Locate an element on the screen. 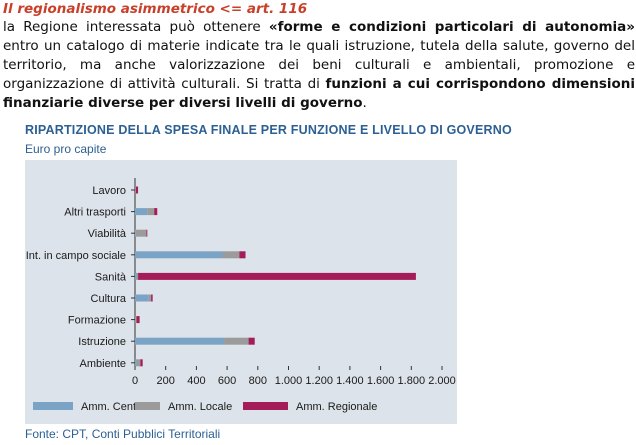 The width and height of the screenshot is (636, 445). paragraph-text-3: . is located at coordinates (364, 103).